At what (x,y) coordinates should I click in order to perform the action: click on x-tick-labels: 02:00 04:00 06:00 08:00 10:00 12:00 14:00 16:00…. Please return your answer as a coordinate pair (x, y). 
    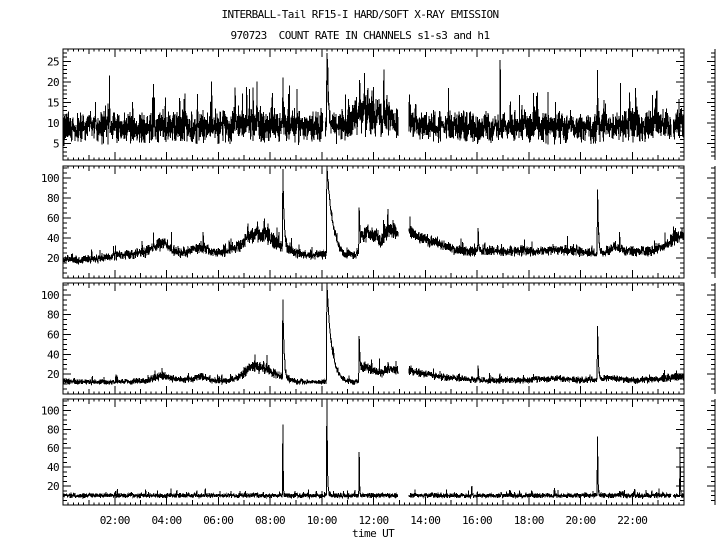
    Looking at the image, I should click on (374, 520).